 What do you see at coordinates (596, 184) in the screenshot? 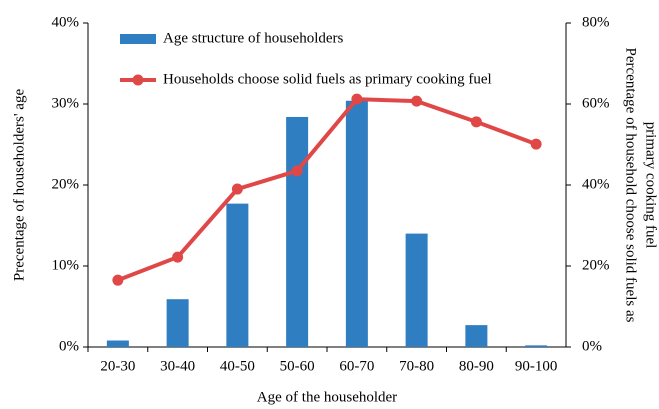
I see `y2-tick-label: 40%` at bounding box center [596, 184].